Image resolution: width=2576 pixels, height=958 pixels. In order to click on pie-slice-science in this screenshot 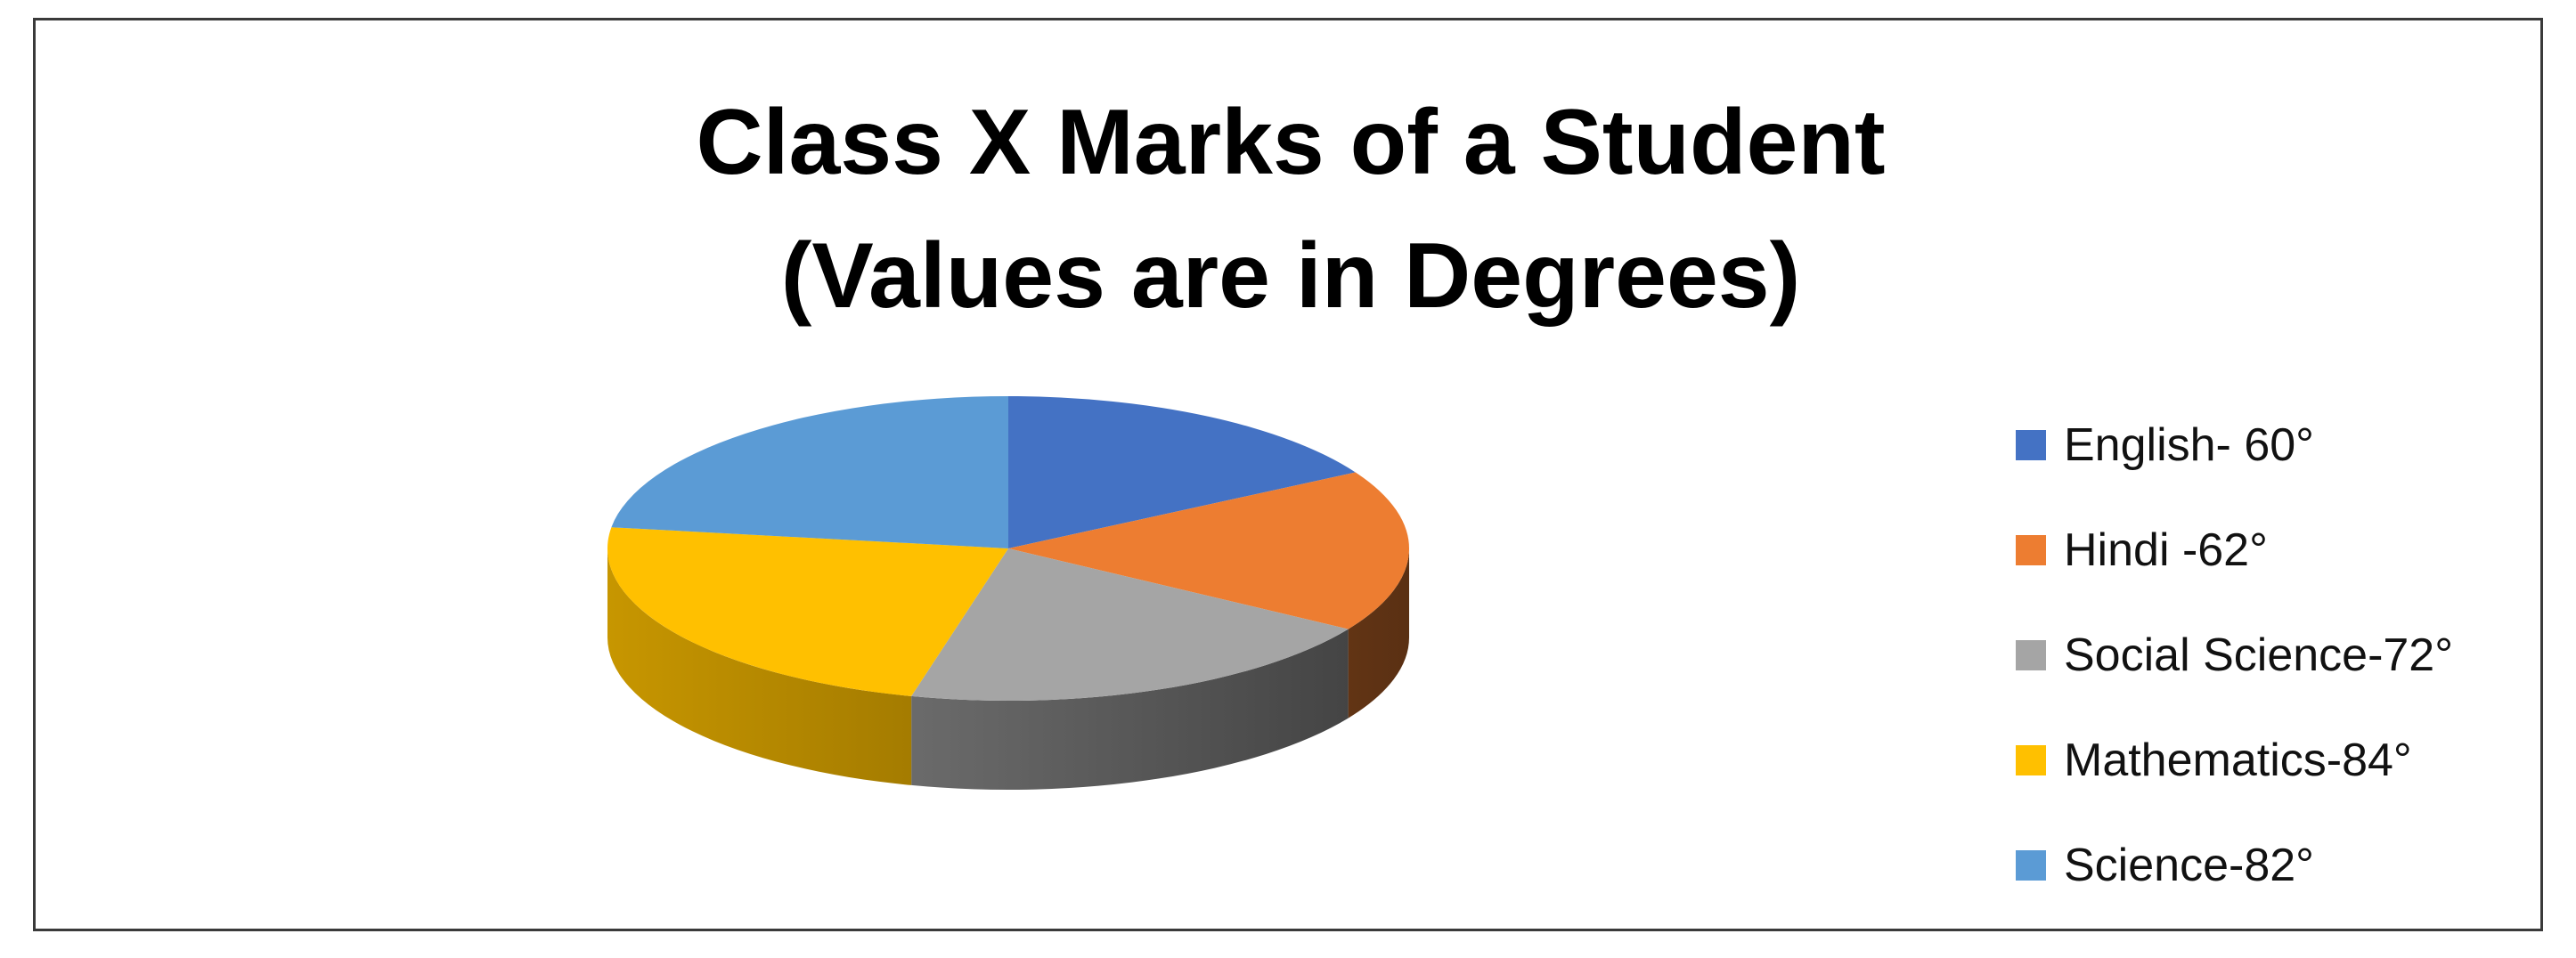, I will do `click(810, 472)`.